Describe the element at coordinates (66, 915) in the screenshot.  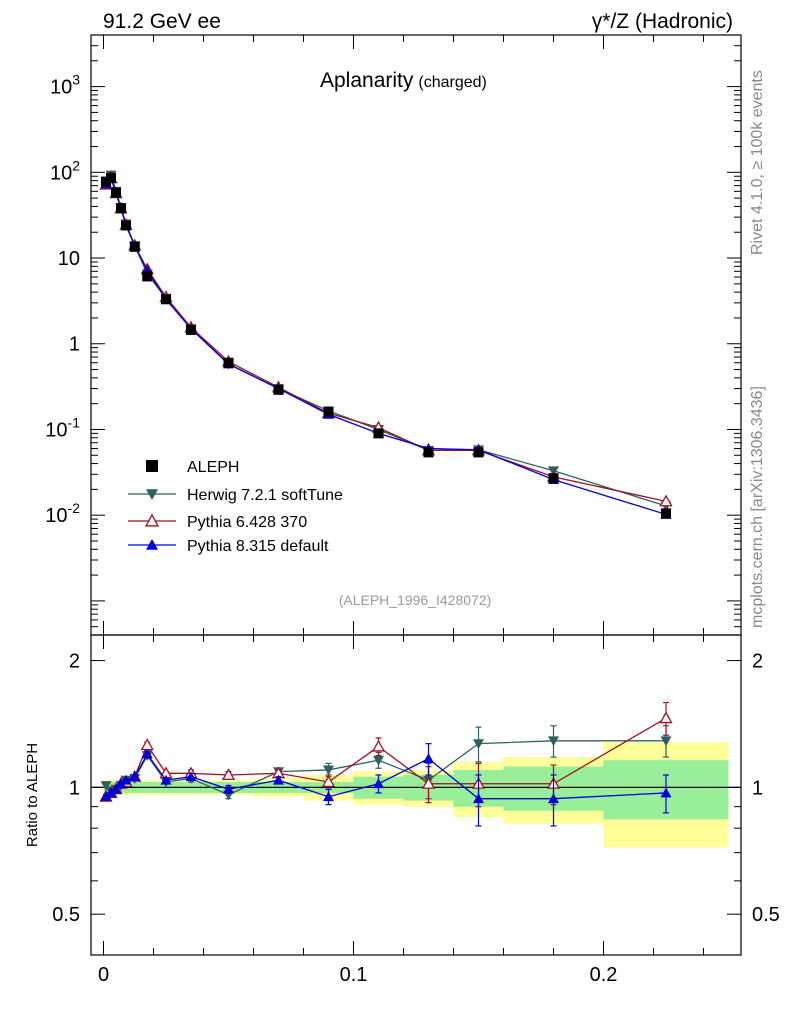
I see `ratio-y-tick-label: 0.5` at that location.